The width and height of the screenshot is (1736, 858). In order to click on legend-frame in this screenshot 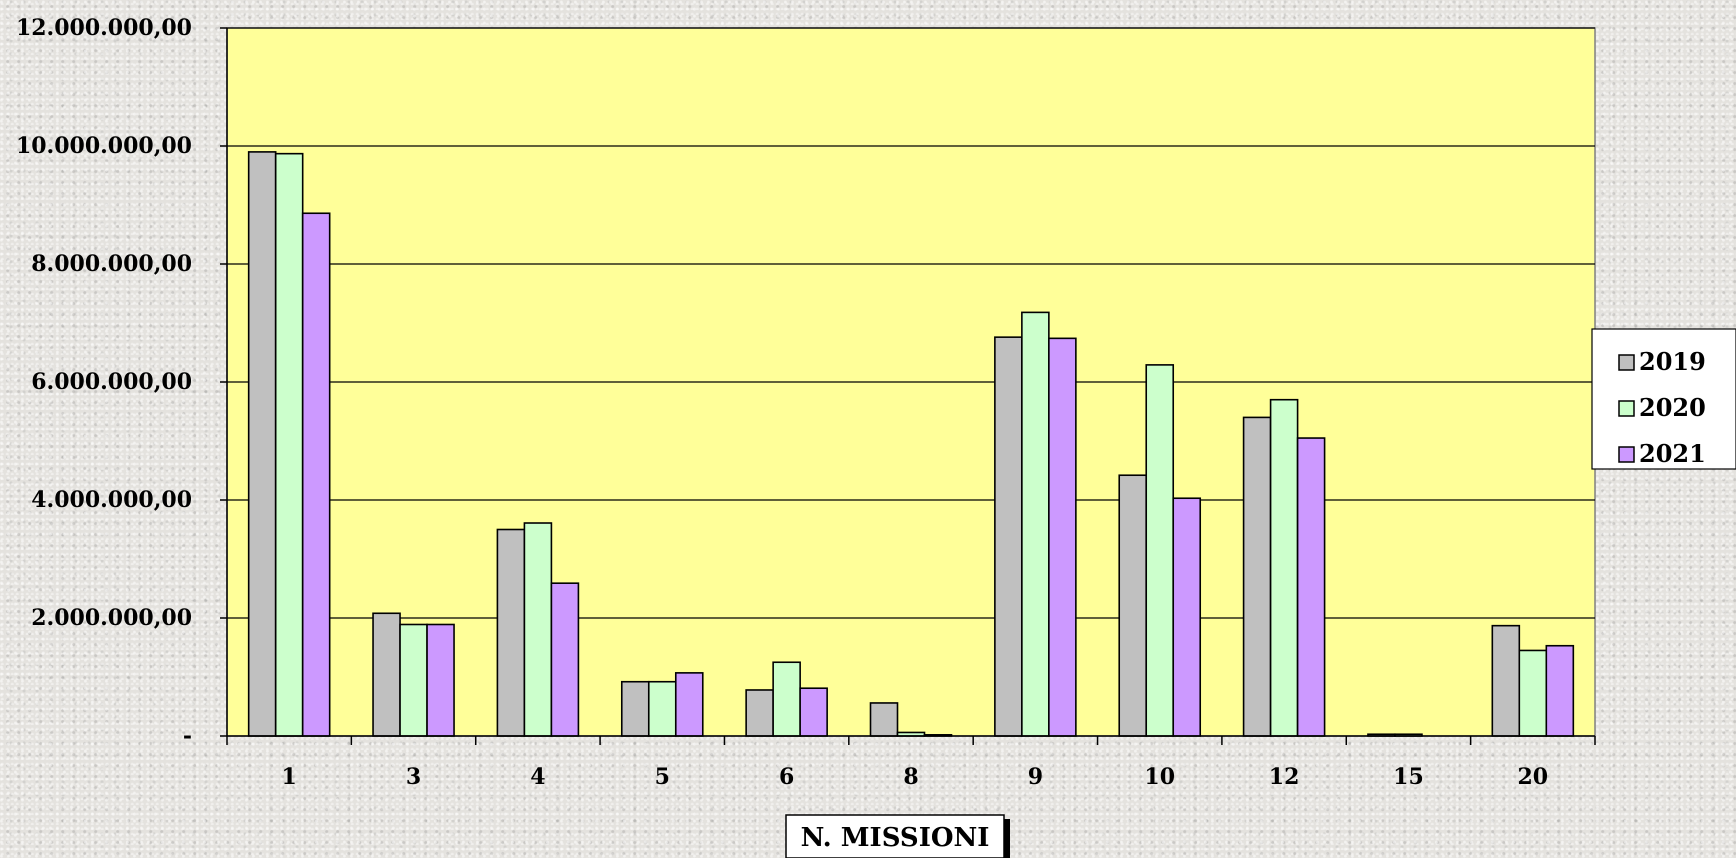, I will do `click(1663, 399)`.